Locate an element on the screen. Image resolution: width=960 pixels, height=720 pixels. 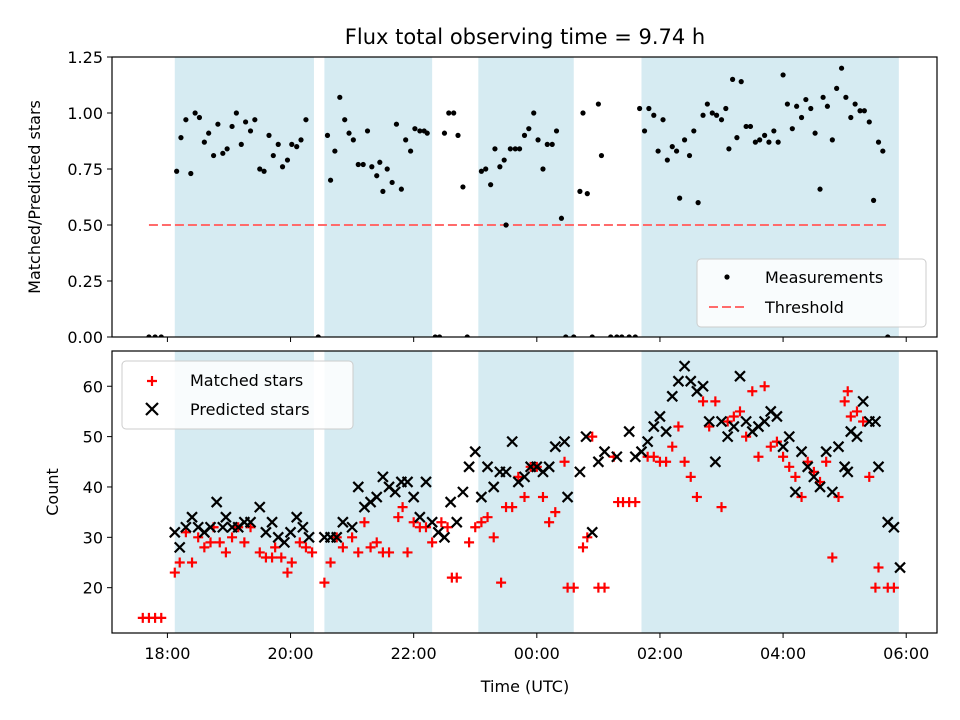
x-axis-label: Time (UTC) is located at coordinates (524, 686).